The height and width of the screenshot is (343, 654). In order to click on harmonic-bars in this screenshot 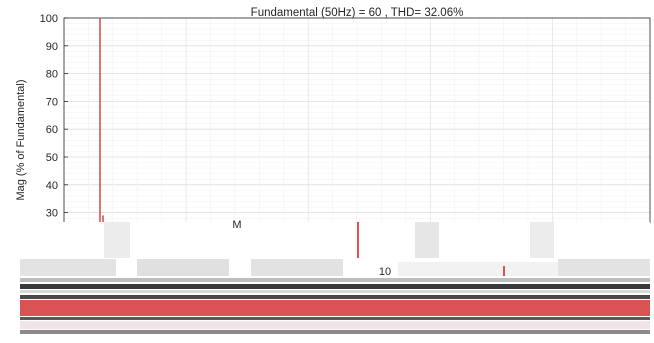, I will do `click(101, 120)`.